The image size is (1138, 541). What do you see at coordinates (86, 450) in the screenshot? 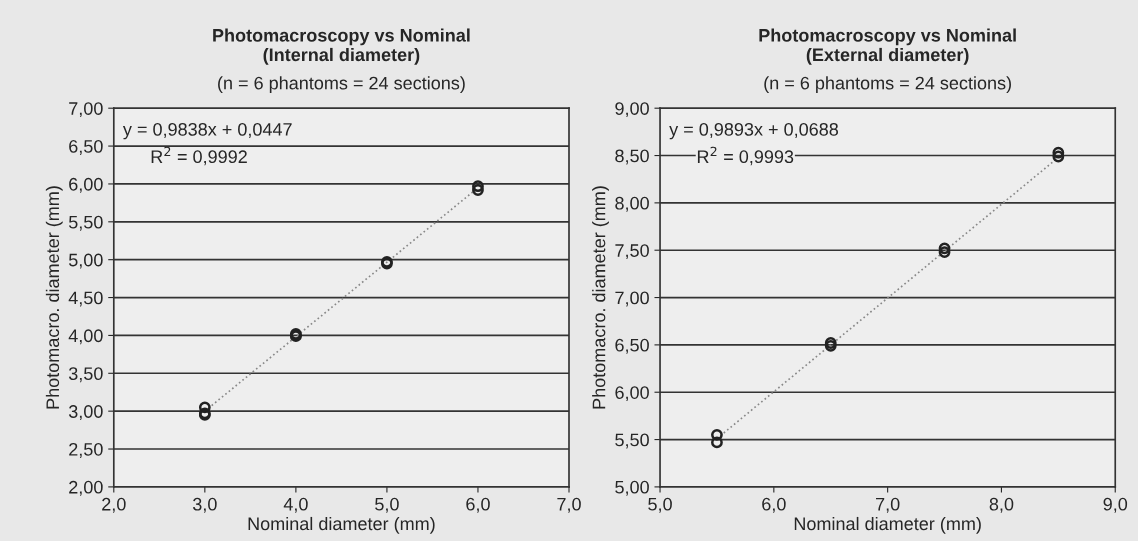
I see `y-tick-label: 2,50` at bounding box center [86, 450].